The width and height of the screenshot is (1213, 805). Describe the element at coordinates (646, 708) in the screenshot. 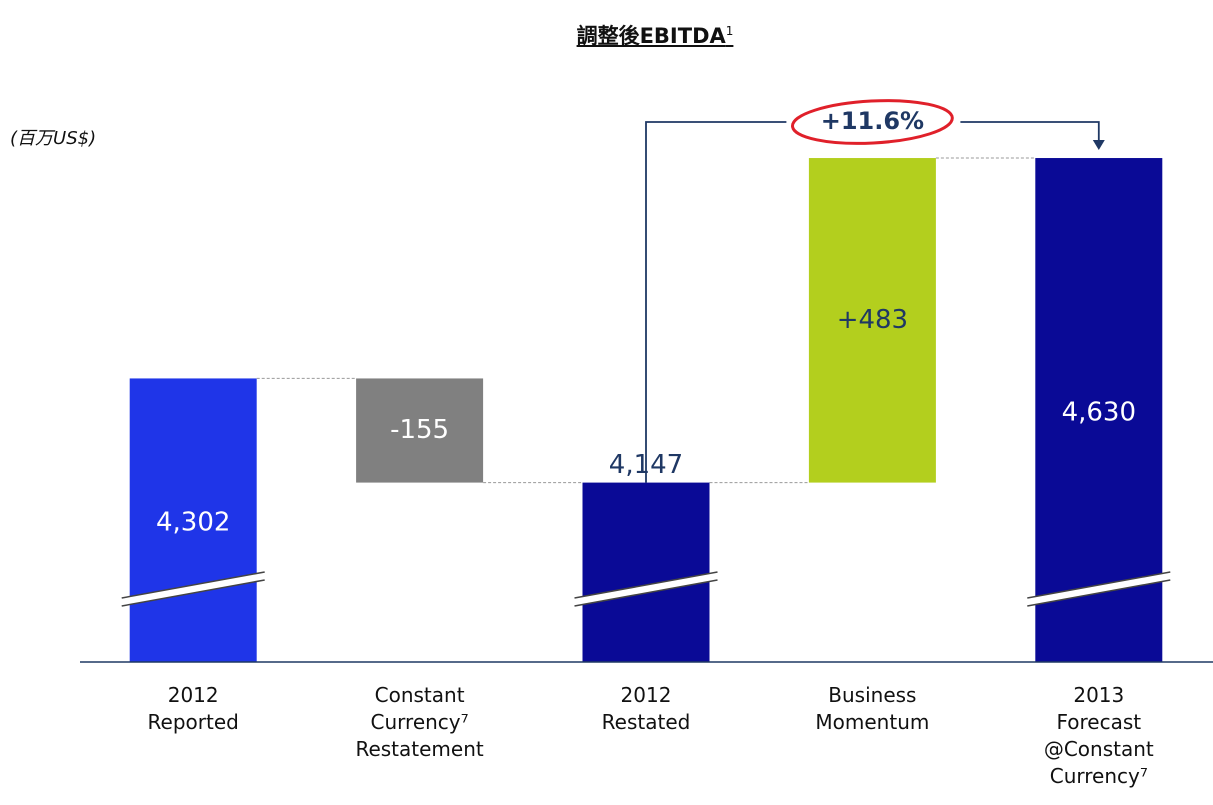

I see `x-tick-label: 2012 Restated` at that location.